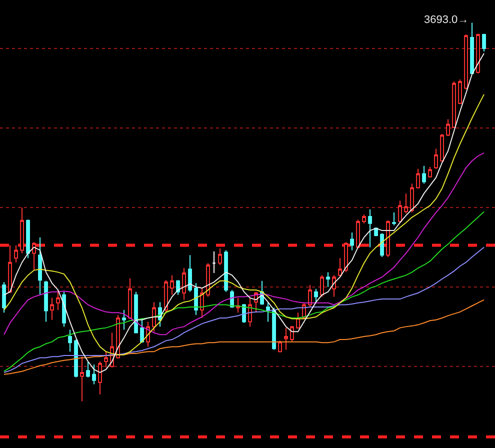  What do you see at coordinates (446, 20) in the screenshot?
I see `annotation: 3693.0→` at bounding box center [446, 20].